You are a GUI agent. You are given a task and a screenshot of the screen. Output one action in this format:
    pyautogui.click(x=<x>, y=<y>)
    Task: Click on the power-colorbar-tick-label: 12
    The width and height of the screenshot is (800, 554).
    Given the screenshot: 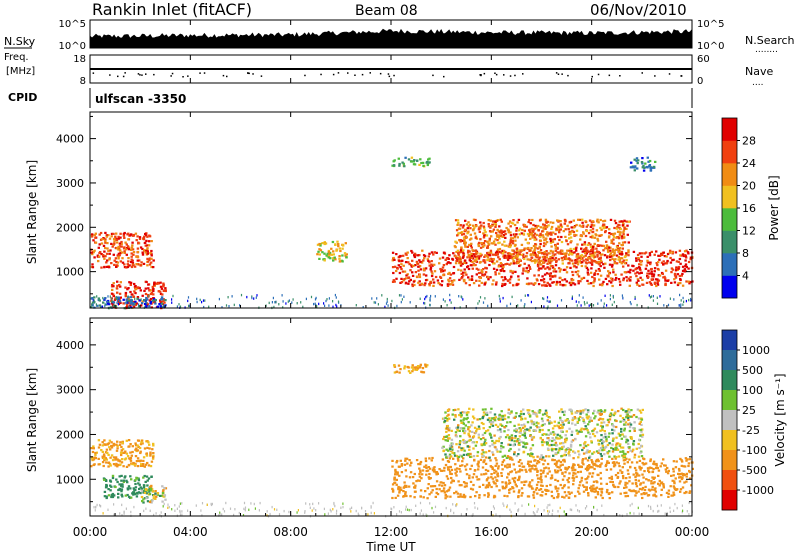 What is the action you would take?
    pyautogui.click(x=749, y=231)
    